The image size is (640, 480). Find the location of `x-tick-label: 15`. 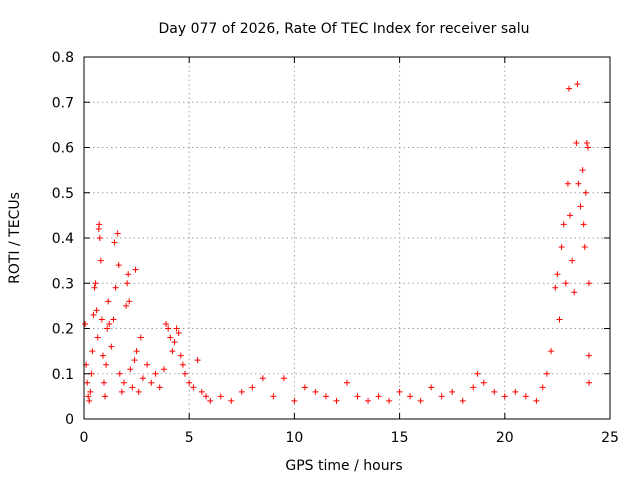

x-tick-label: 15 is located at coordinates (400, 438).